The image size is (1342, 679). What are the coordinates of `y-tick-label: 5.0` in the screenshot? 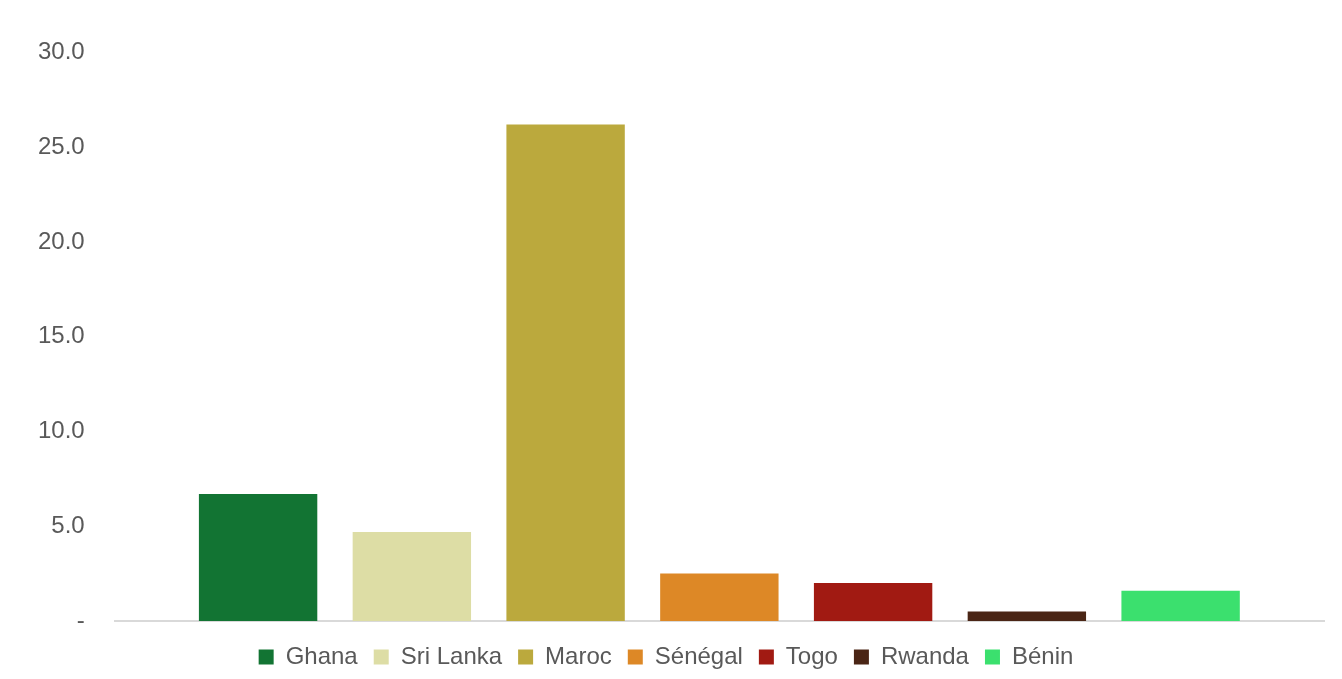 It's located at (68, 524).